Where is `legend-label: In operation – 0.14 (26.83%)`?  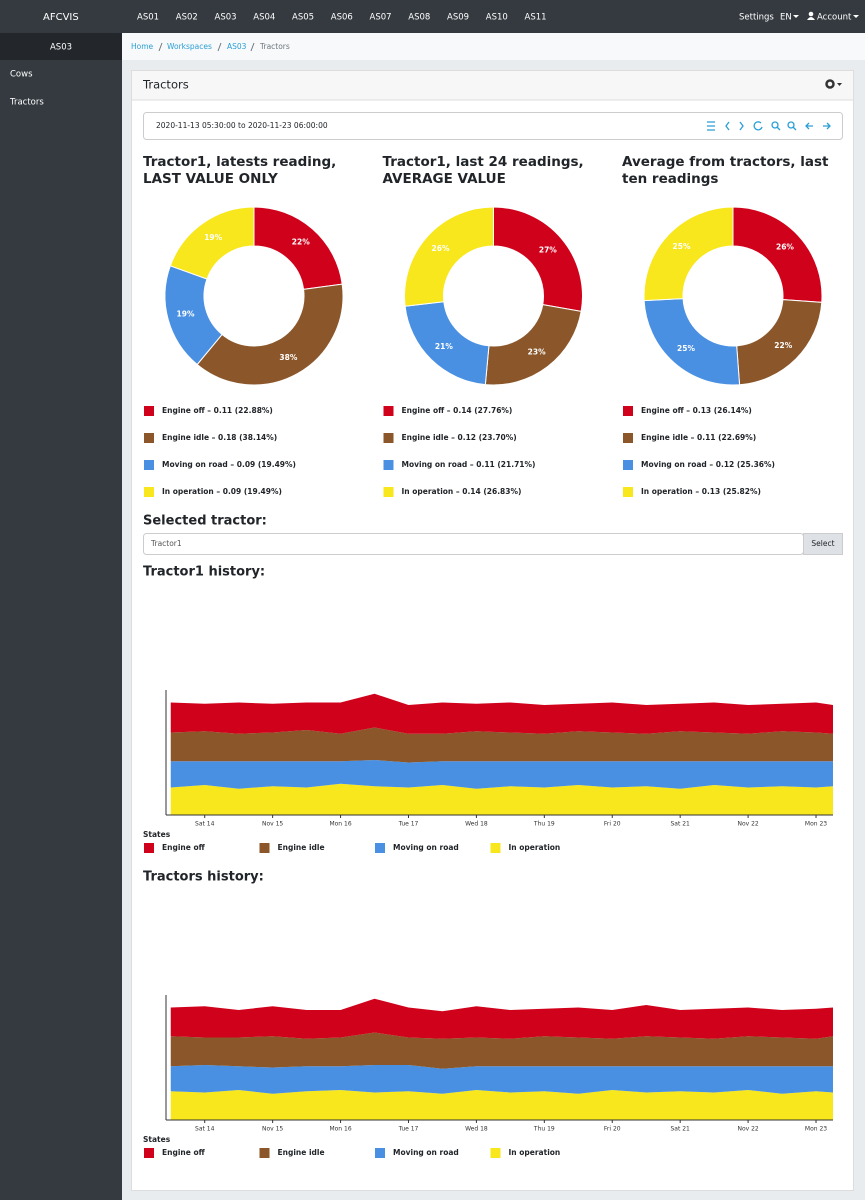 legend-label: In operation – 0.14 (26.83%) is located at coordinates (462, 491).